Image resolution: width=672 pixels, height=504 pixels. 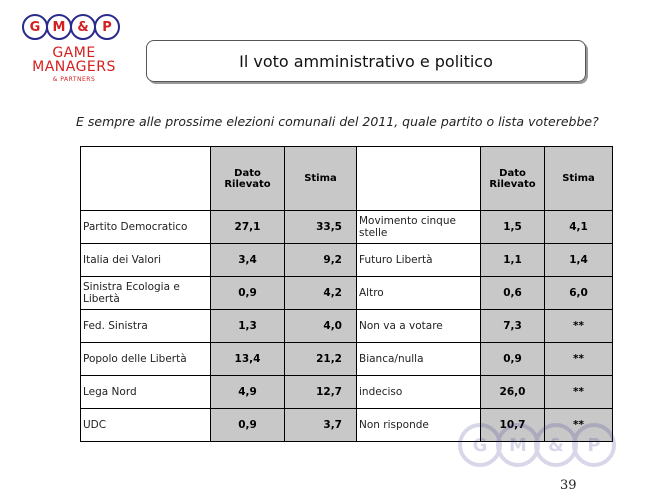 What do you see at coordinates (558, 445) in the screenshot?
I see `footer-logo-watermark: G M & P` at bounding box center [558, 445].